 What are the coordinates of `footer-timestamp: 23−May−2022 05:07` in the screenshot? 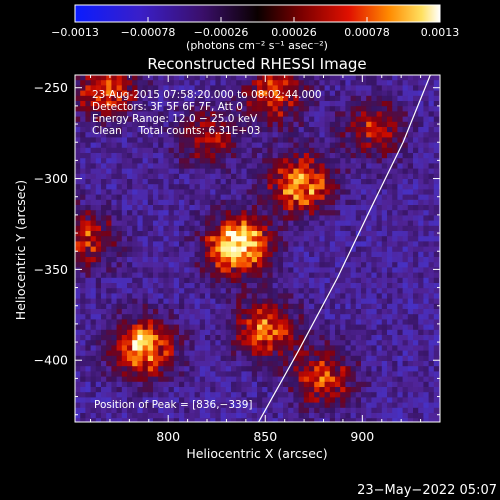 It's located at (427, 490).